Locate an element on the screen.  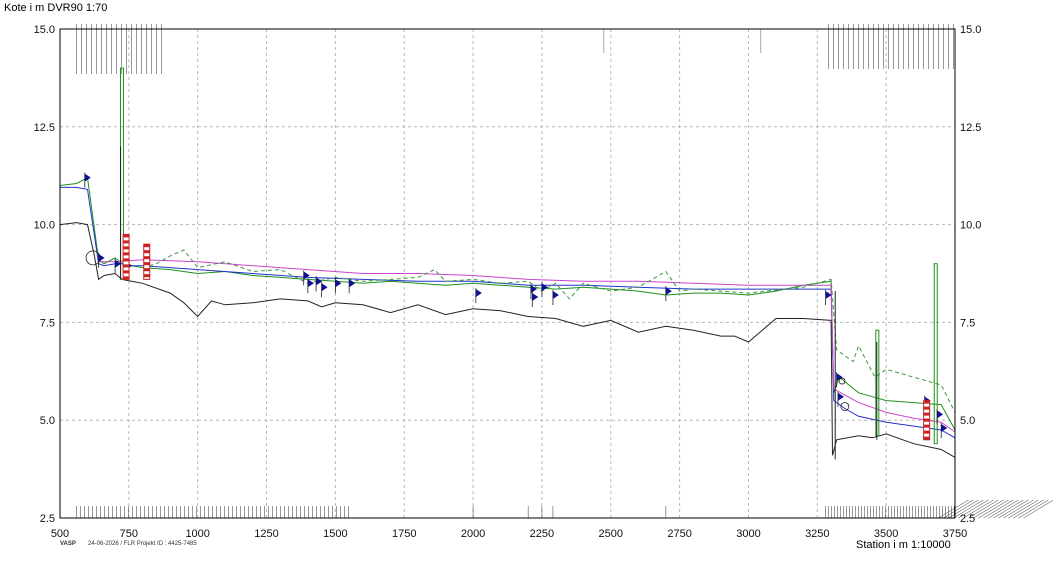
x-tick-label: 1000 is located at coordinates (197, 534).